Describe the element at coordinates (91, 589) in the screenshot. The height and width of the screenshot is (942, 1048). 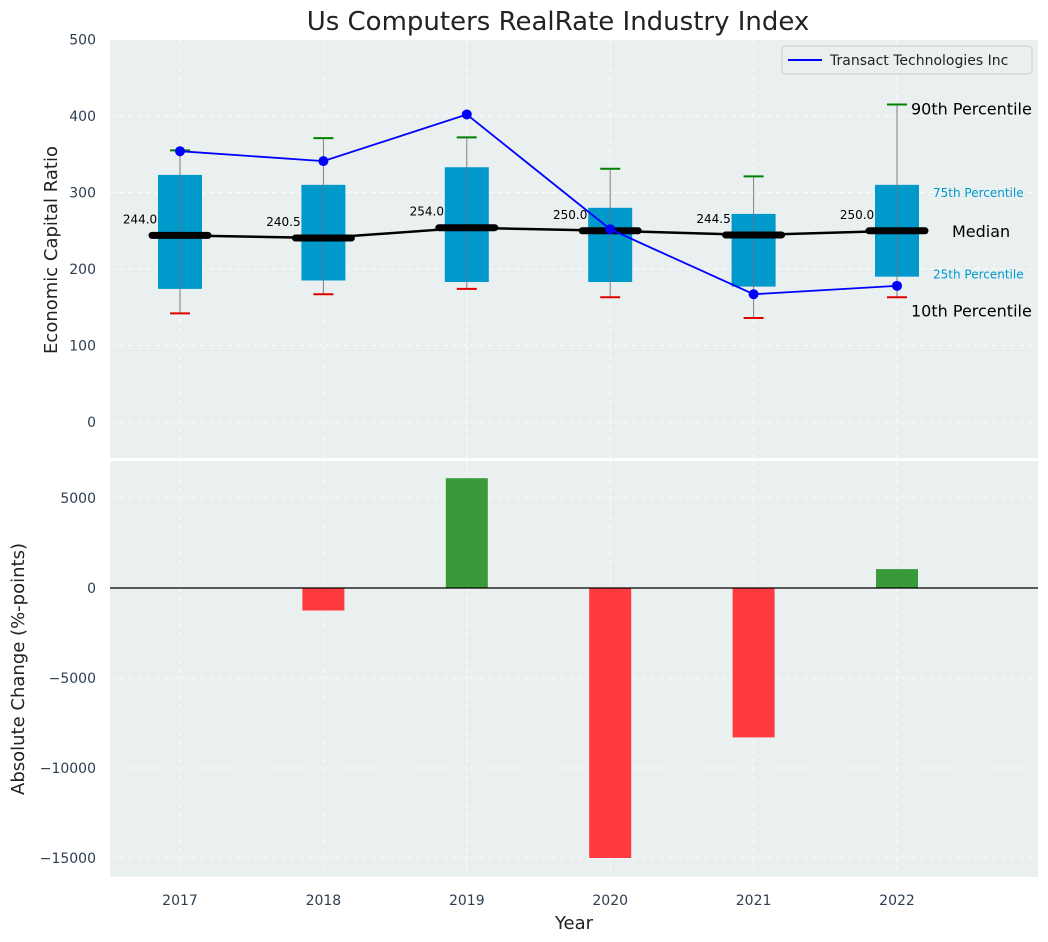
I see `bottom-y-tick-label: 0` at that location.